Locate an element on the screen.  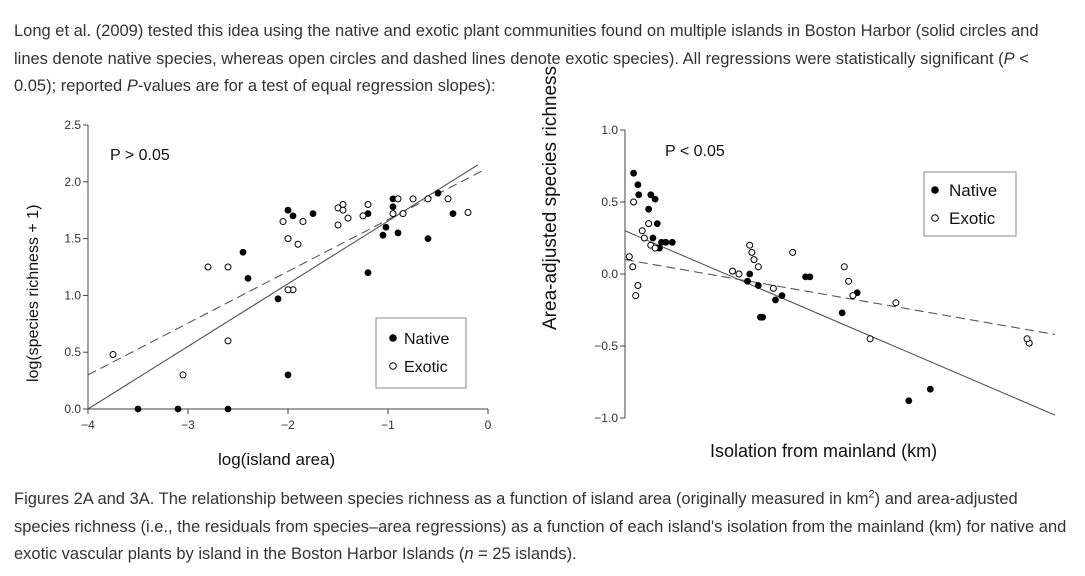
fig2a-annotation: P > 0.05 is located at coordinates (140, 155).